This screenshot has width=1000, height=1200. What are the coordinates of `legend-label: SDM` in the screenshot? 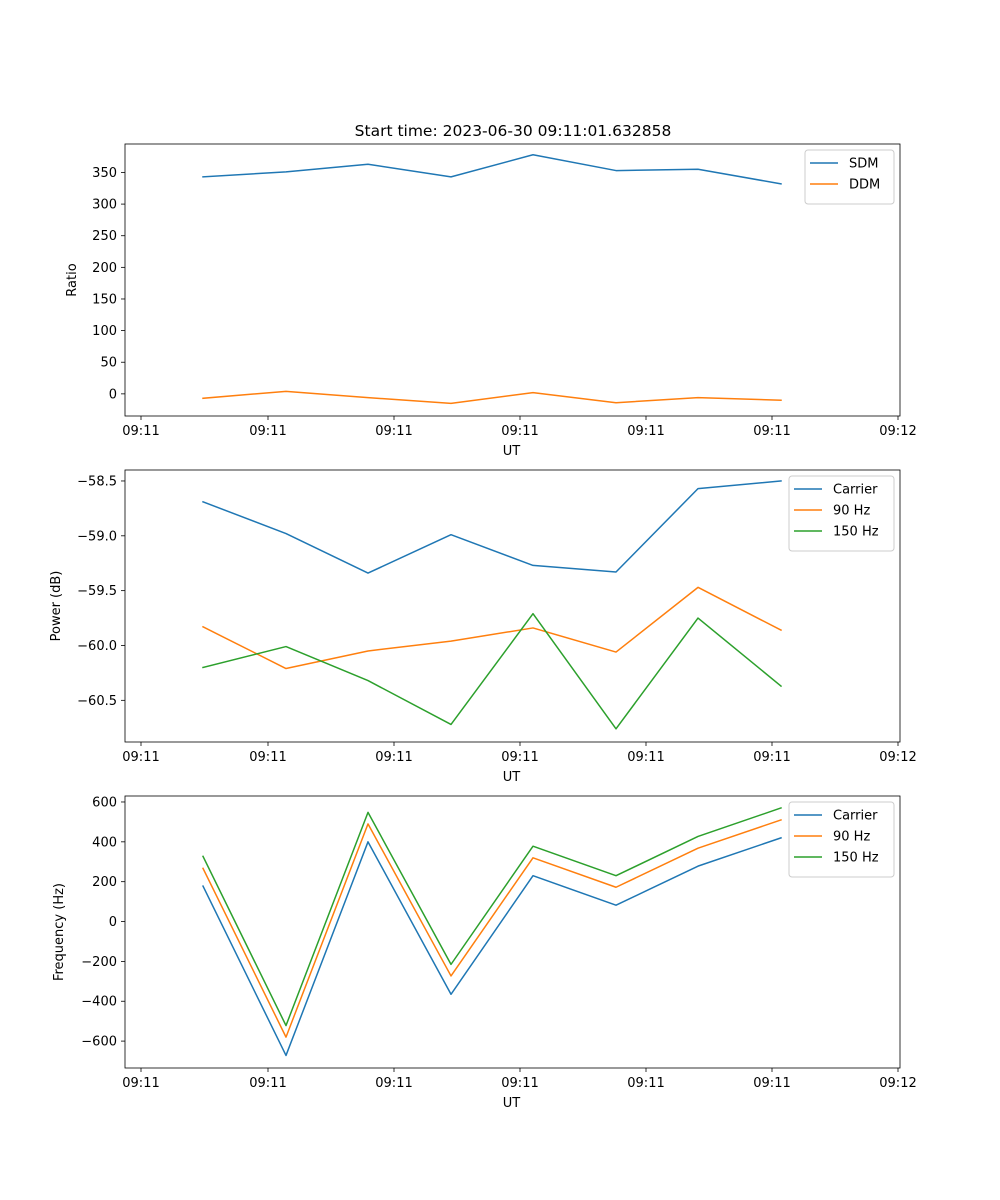 It's located at (863, 164).